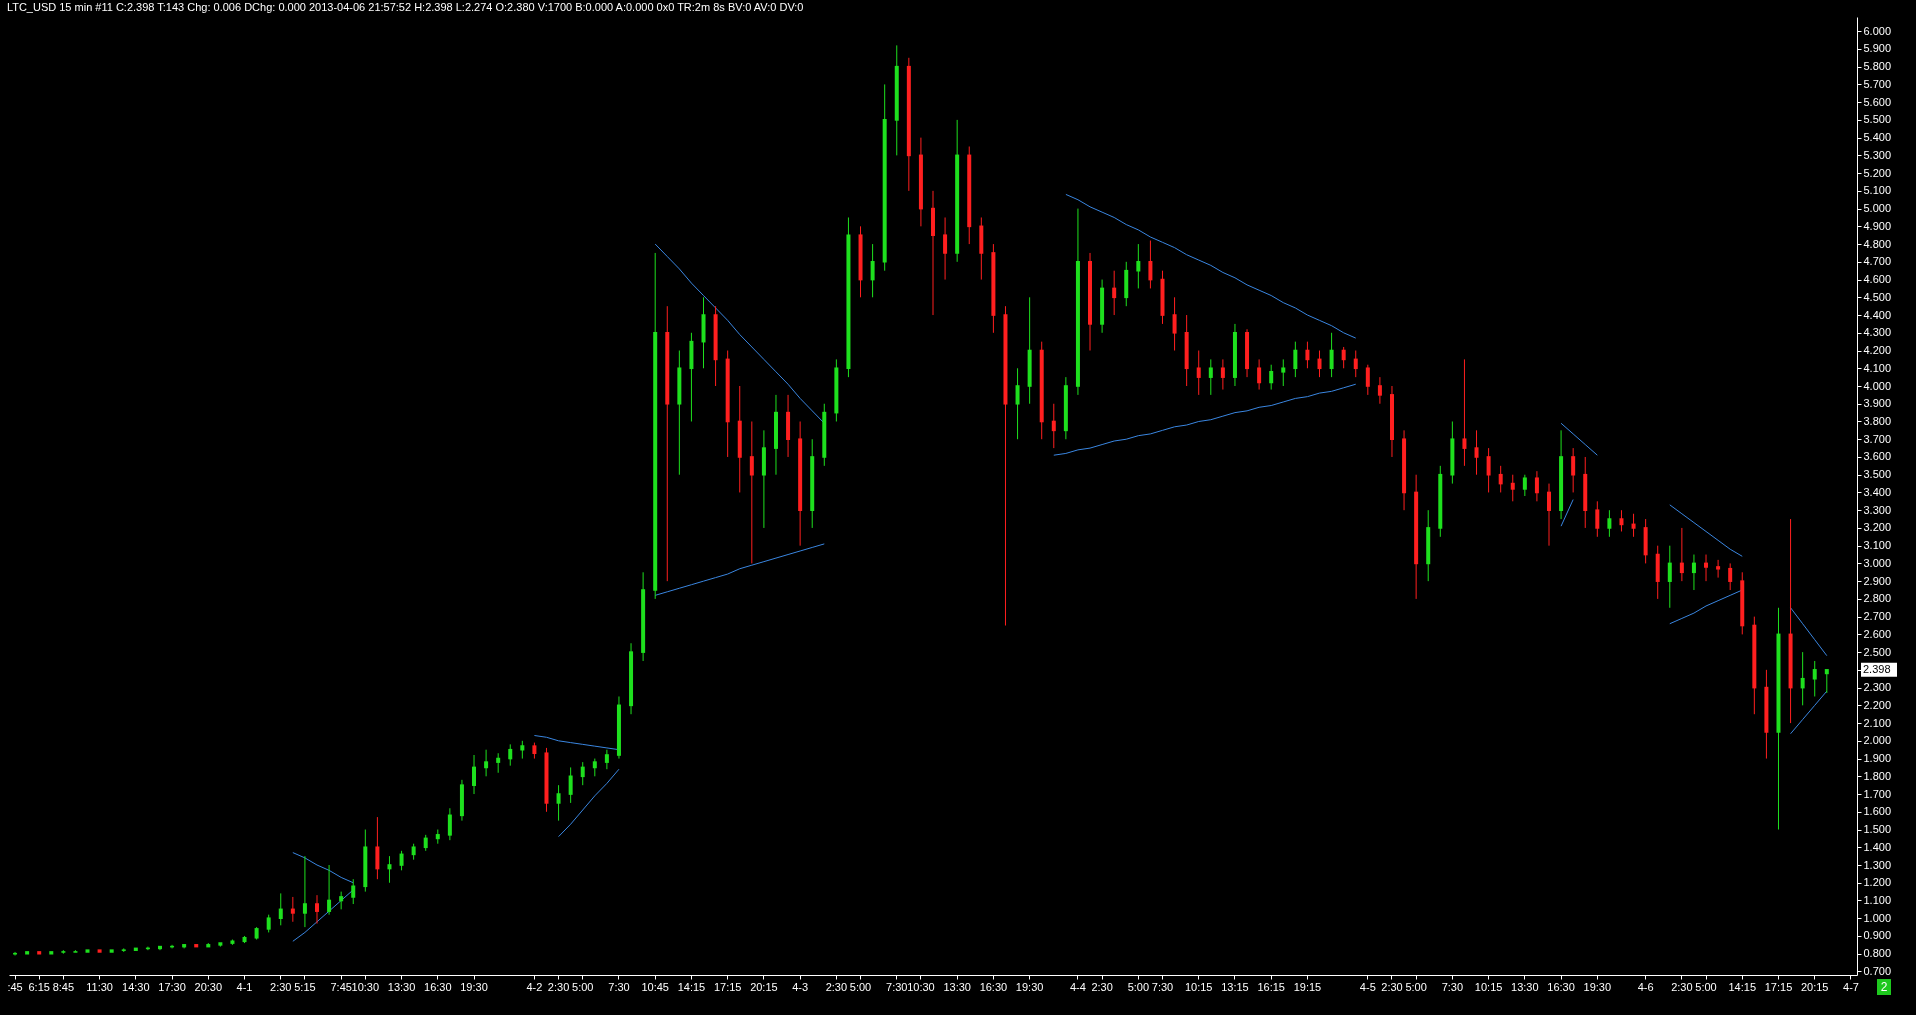 The width and height of the screenshot is (1916, 1015). I want to click on y-tick-label: 5.700, so click(1877, 83).